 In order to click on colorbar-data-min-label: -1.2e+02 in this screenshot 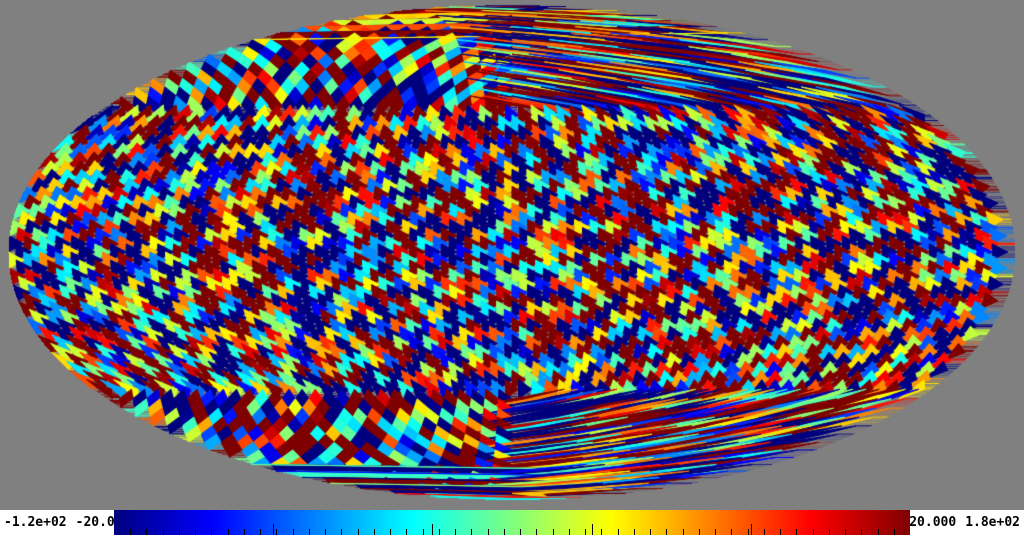, I will do `click(35, 522)`.